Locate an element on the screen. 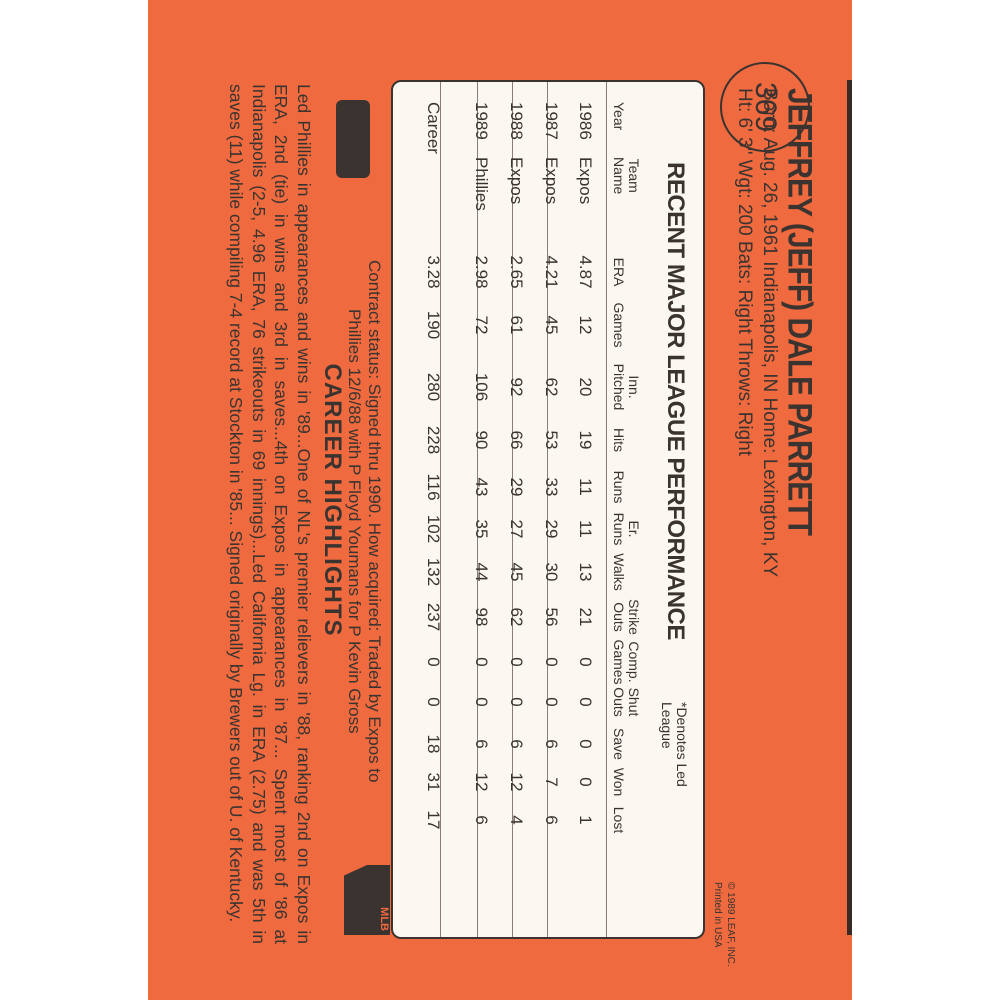  column-header: Team Name is located at coordinates (626, 176).